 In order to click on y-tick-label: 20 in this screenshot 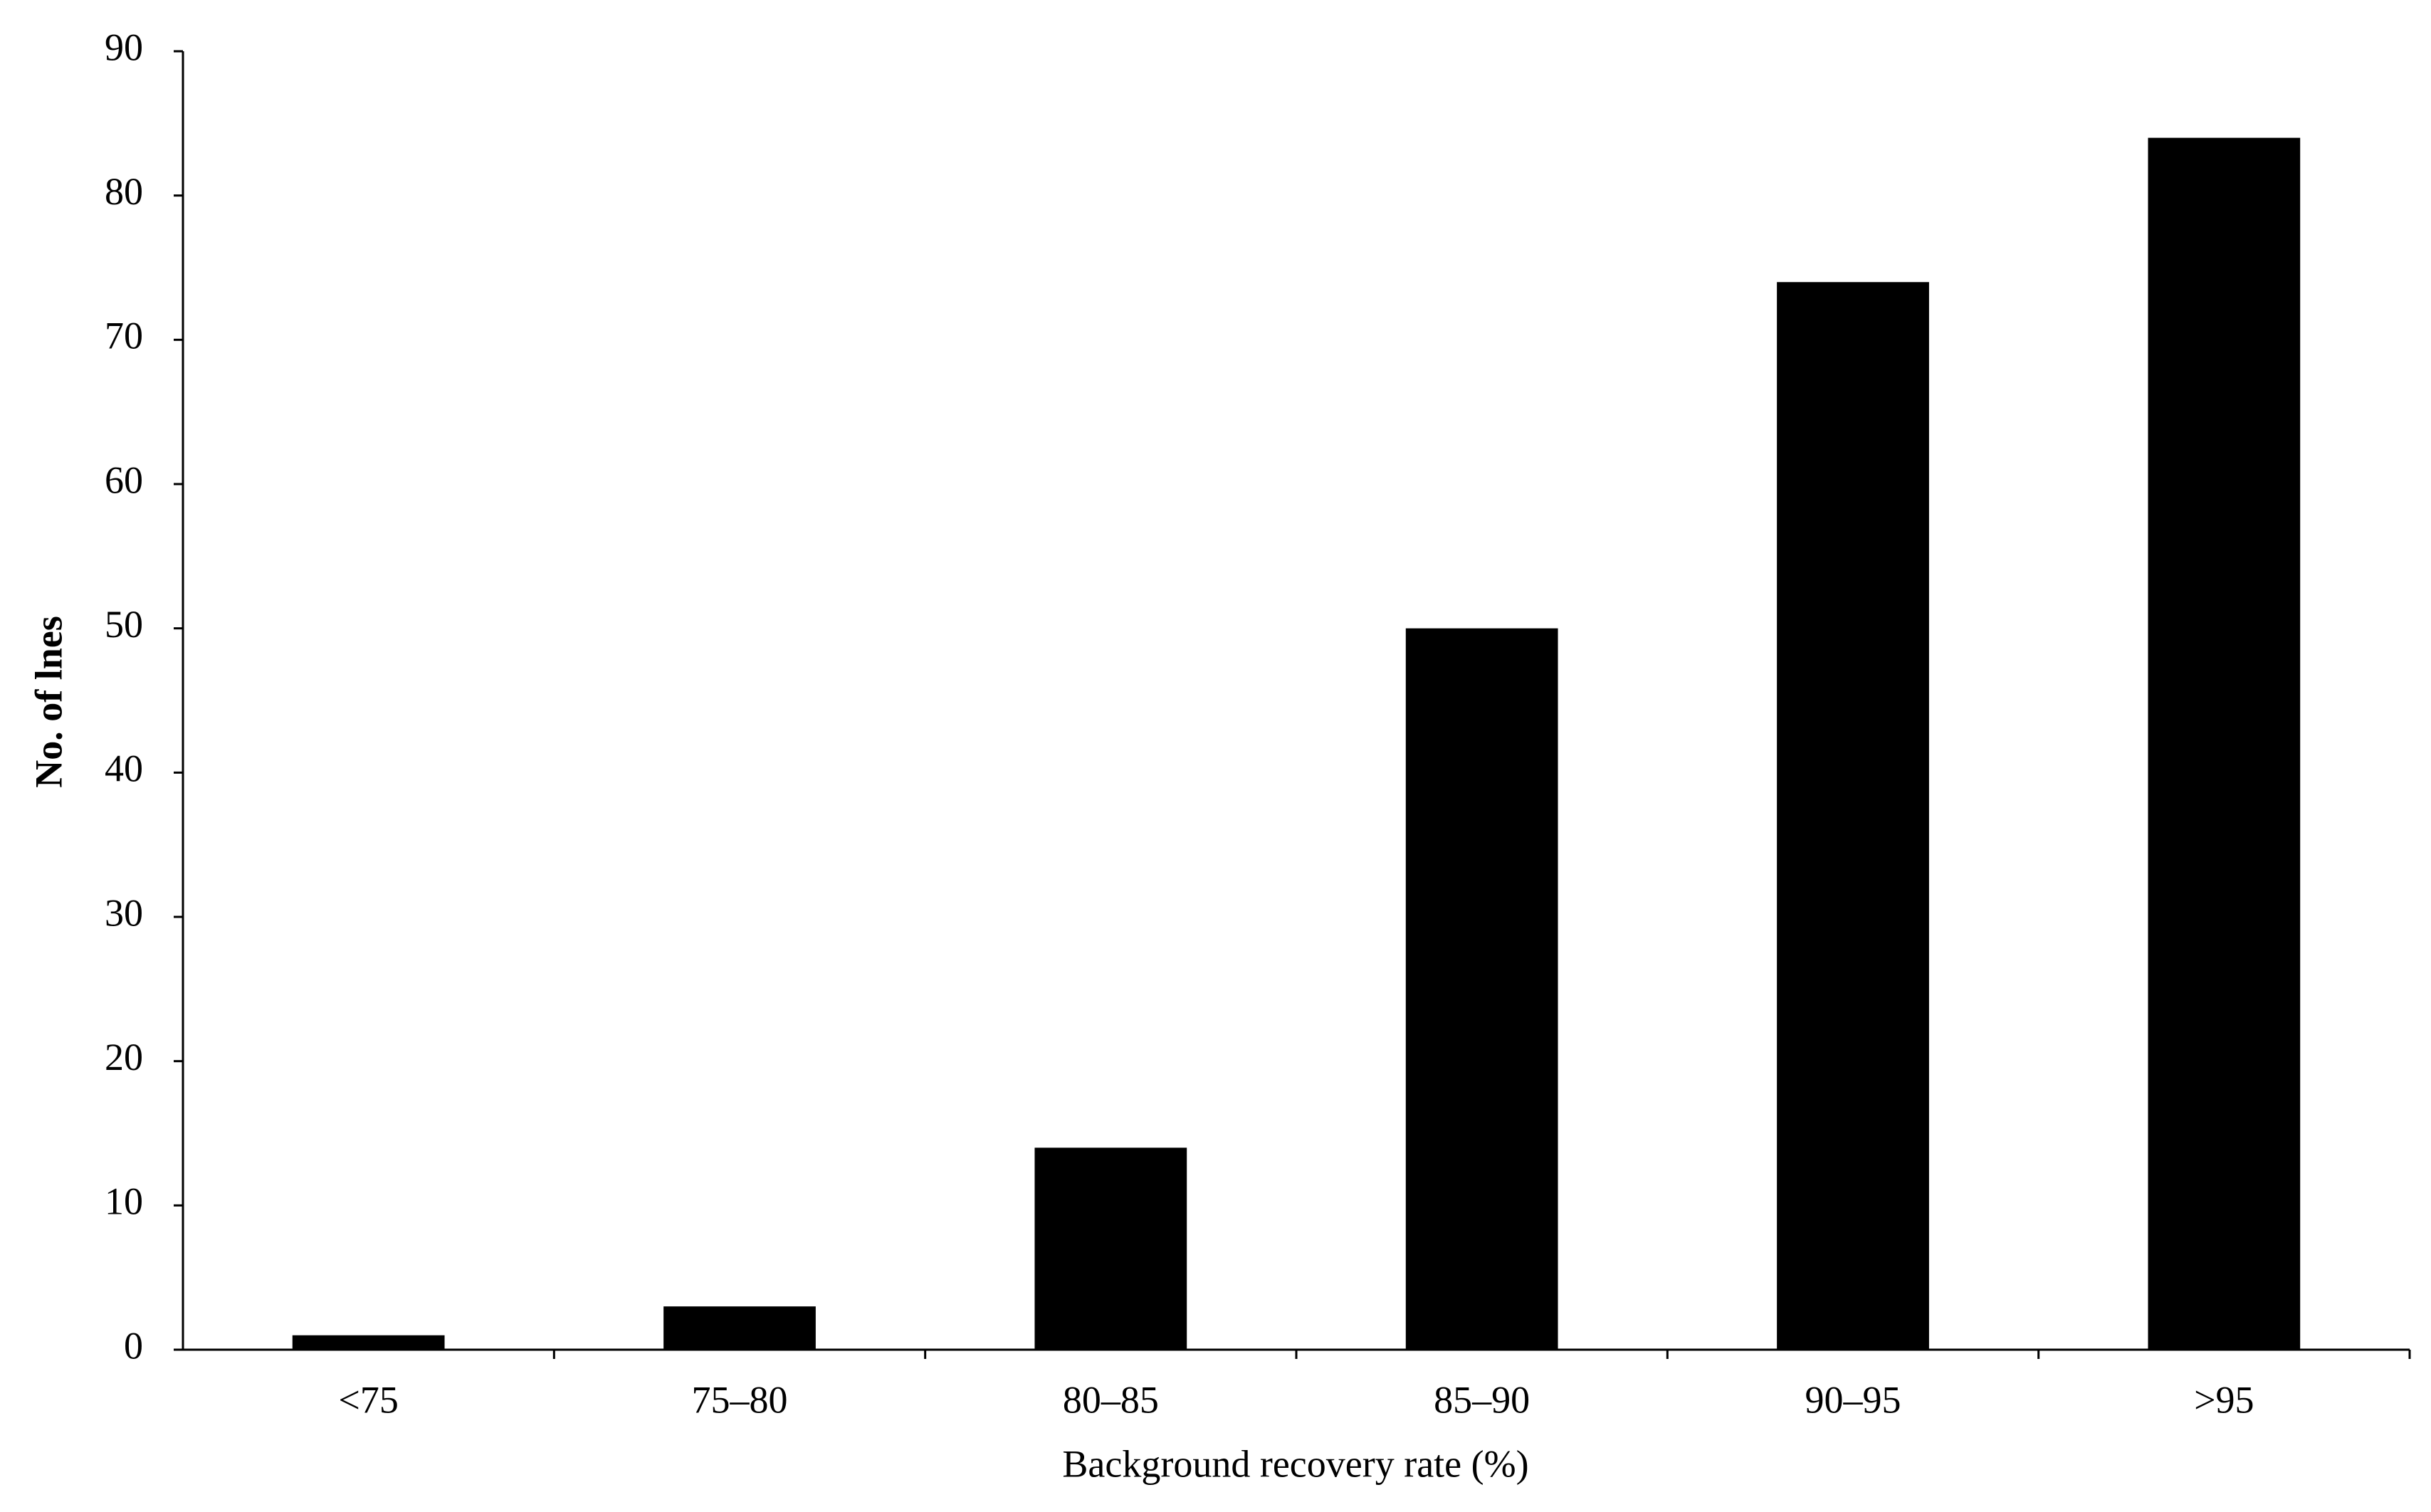, I will do `click(124, 1057)`.